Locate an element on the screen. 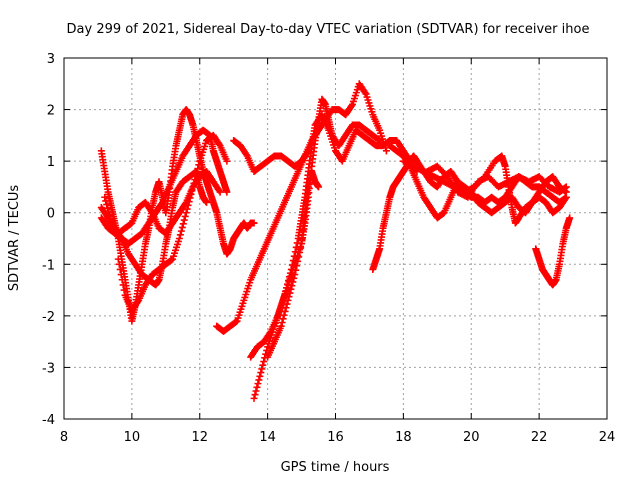  x-tick-label: 24 is located at coordinates (607, 437).